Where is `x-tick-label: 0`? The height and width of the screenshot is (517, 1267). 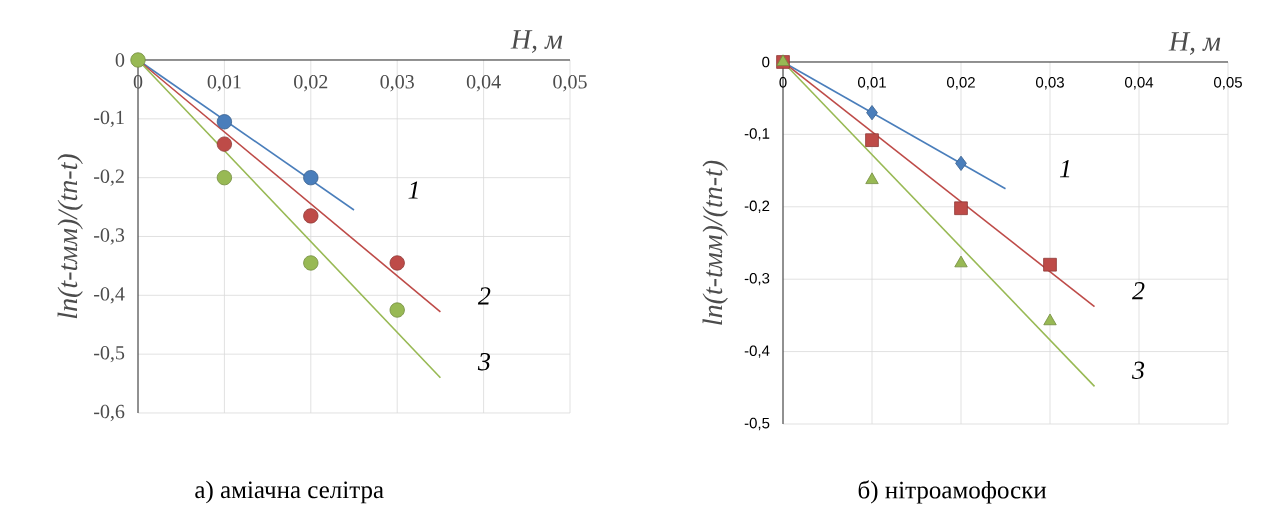 x-tick-label: 0 is located at coordinates (783, 82).